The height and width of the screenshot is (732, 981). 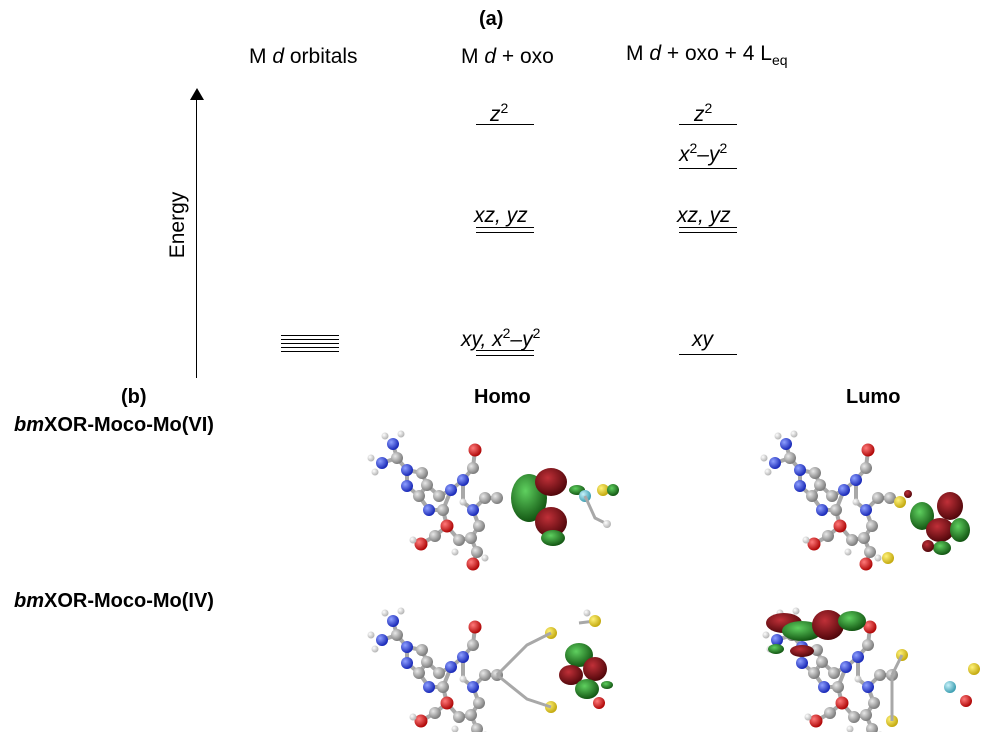 I want to click on lumo-mo-vi-orbital, so click(x=864, y=500).